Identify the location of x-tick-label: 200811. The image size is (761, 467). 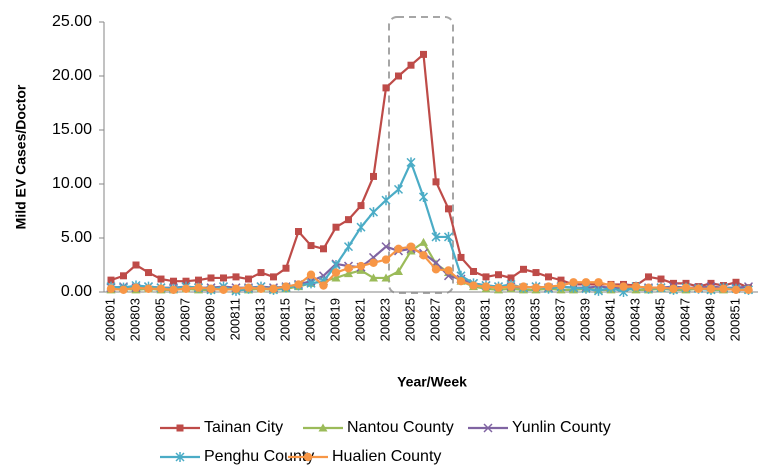
(234, 319).